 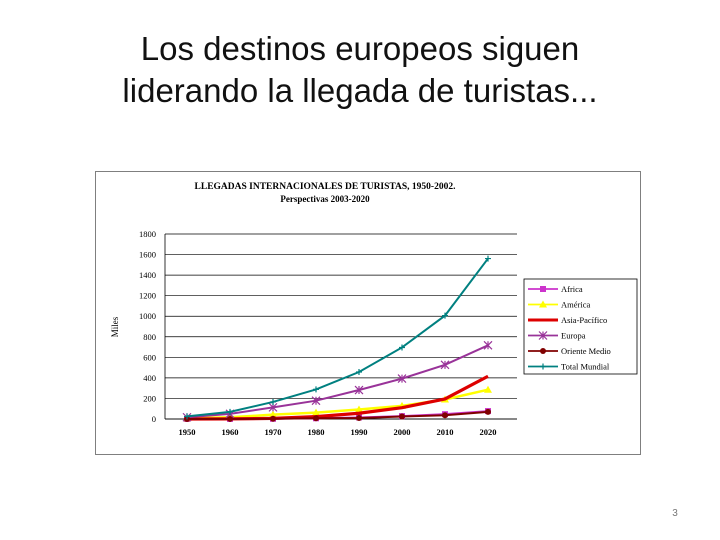 What do you see at coordinates (359, 432) in the screenshot?
I see `x-tick-label: 1990` at bounding box center [359, 432].